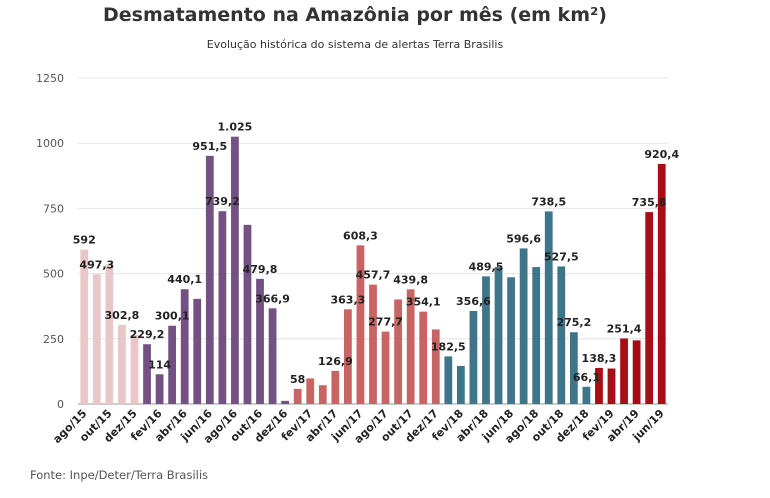 The image size is (770, 498). Describe the element at coordinates (235, 127) in the screenshot. I see `data-label: 1.025` at that location.